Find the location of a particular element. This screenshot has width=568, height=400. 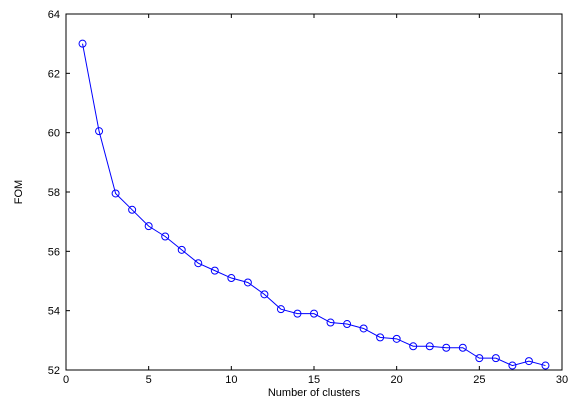

y-tick-label: 60 is located at coordinates (54, 134).